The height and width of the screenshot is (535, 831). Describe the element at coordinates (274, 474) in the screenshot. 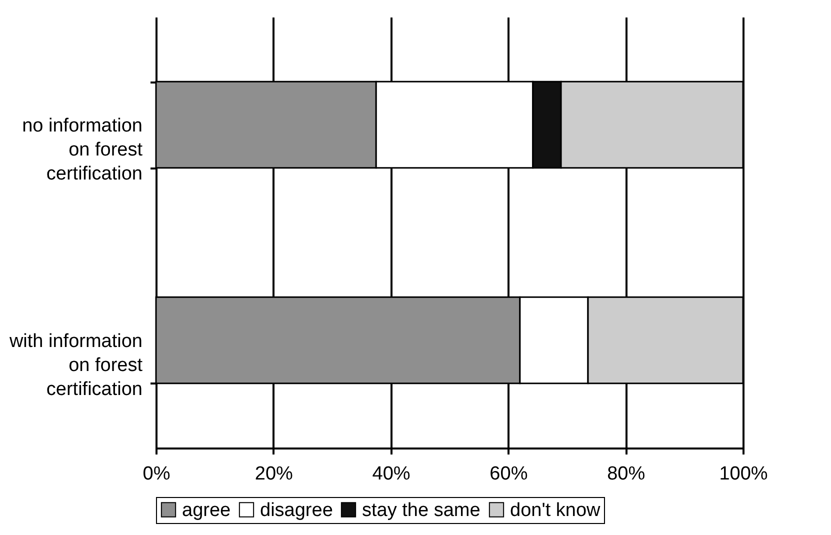

I see `x-tick-label: 20%` at that location.